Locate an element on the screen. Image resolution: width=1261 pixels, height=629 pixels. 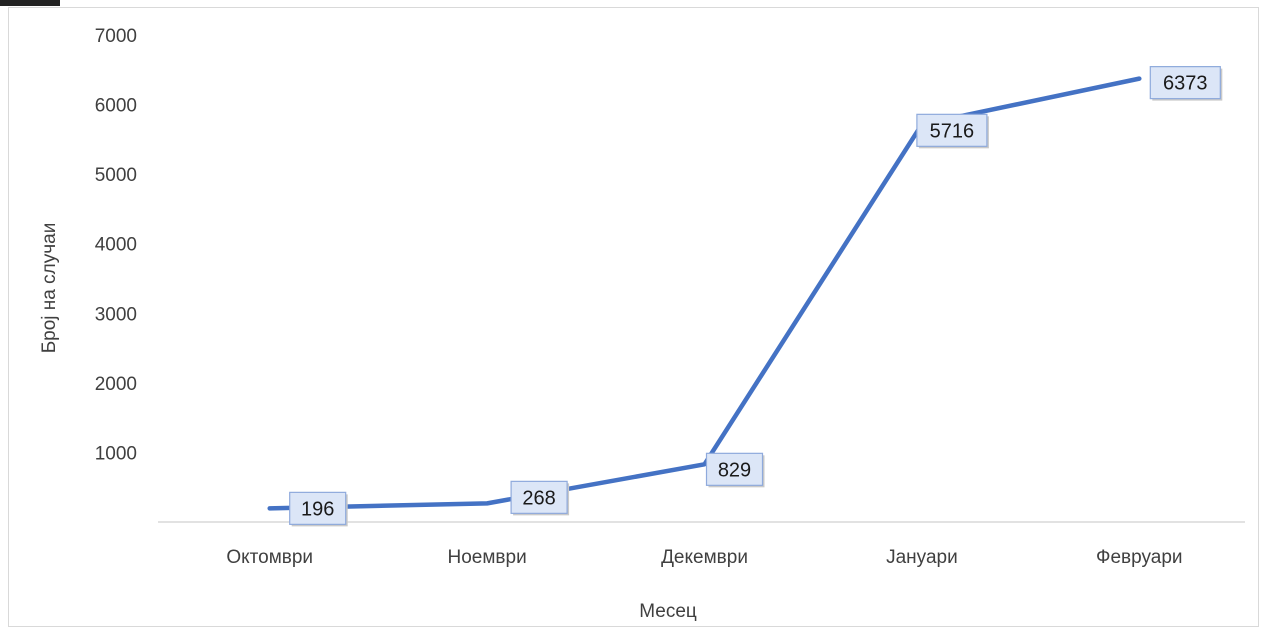
cropped-caption-strip is located at coordinates (300, 4).